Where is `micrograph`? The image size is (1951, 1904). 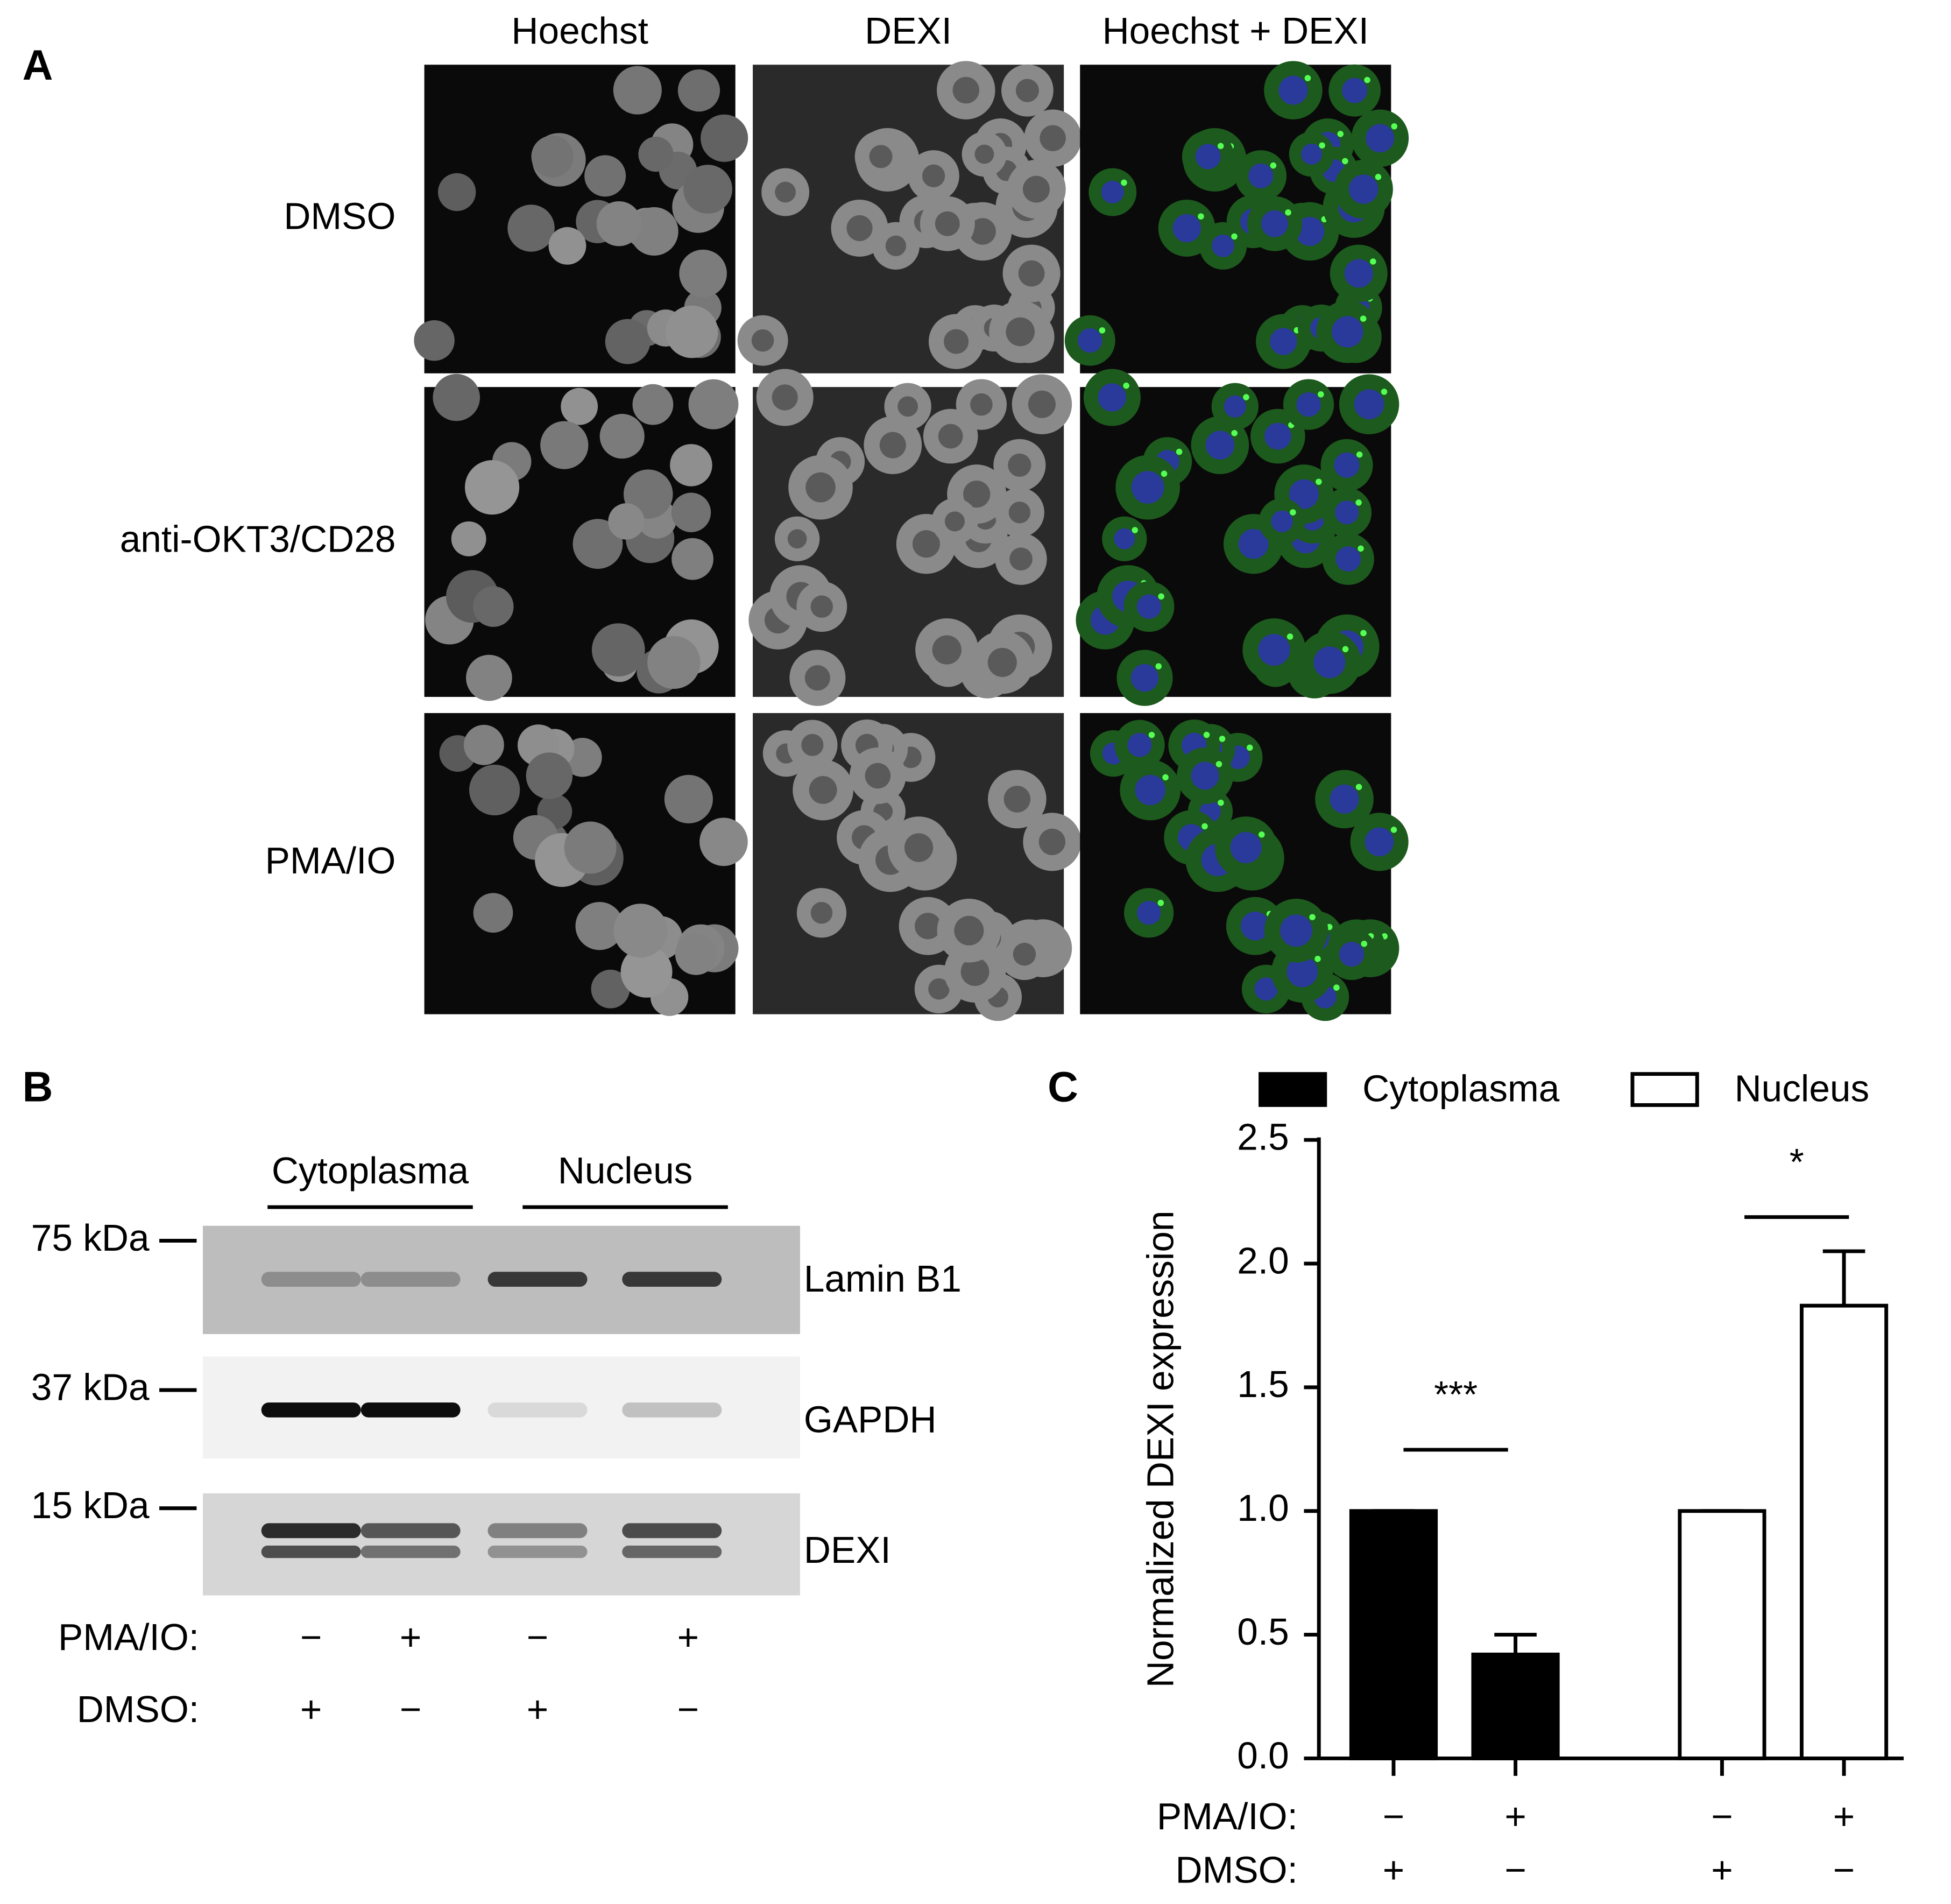
micrograph is located at coordinates (917, 867).